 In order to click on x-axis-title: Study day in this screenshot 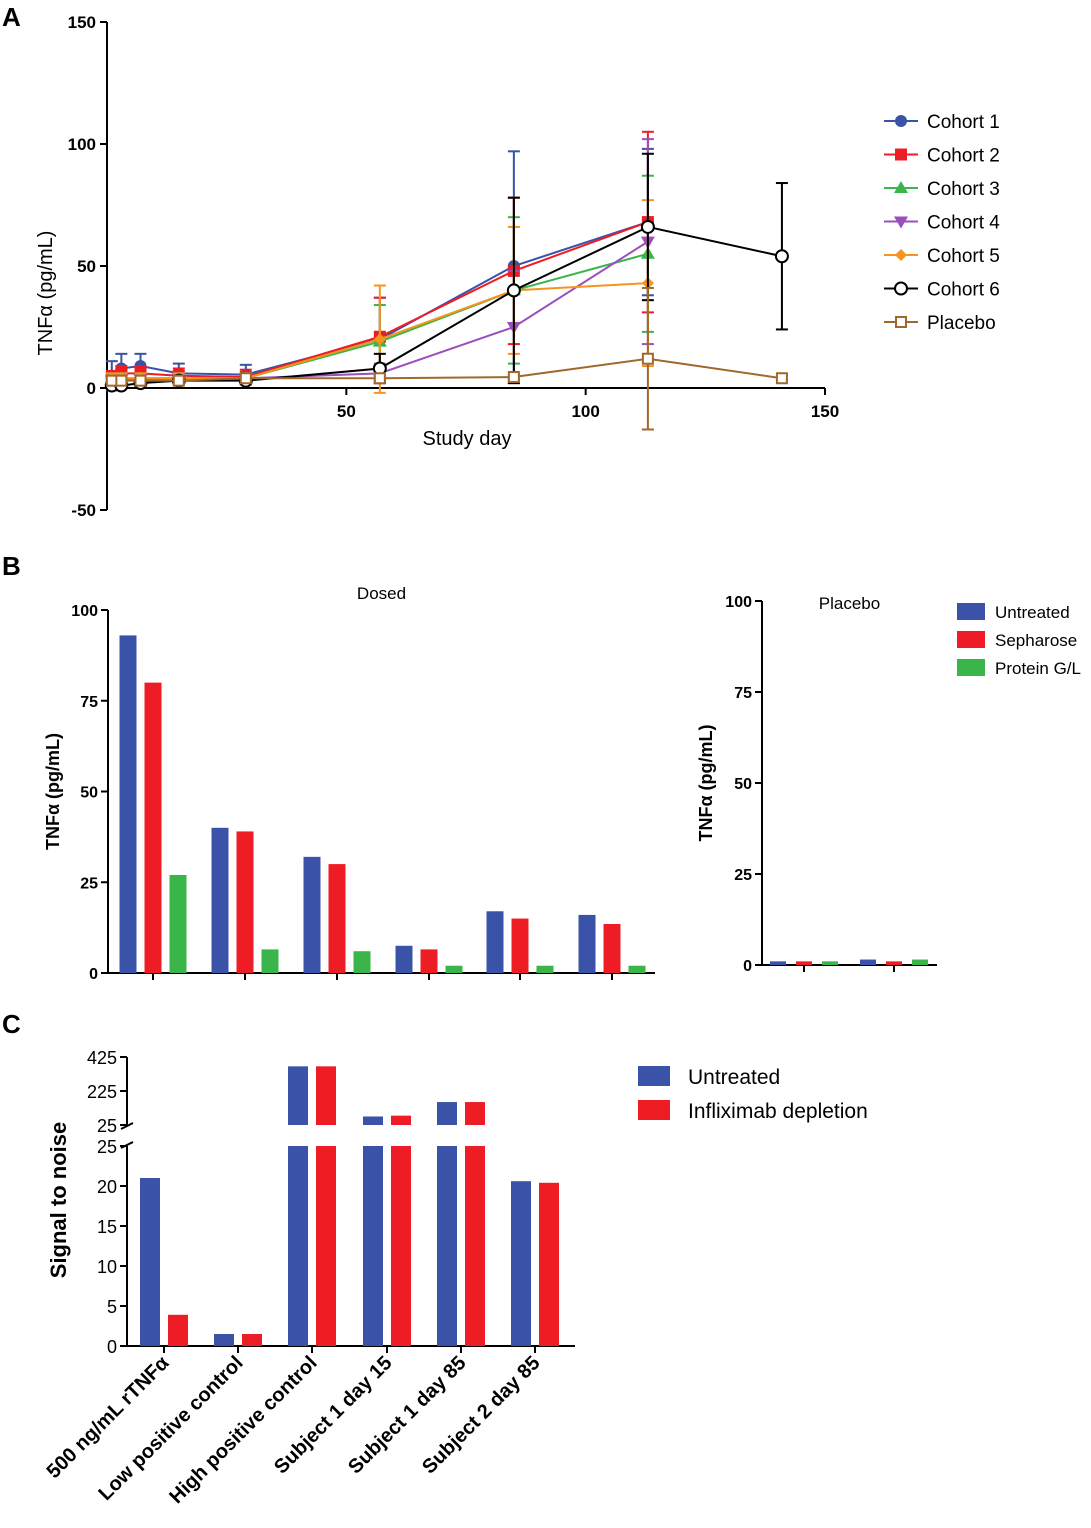, I will do `click(467, 439)`.